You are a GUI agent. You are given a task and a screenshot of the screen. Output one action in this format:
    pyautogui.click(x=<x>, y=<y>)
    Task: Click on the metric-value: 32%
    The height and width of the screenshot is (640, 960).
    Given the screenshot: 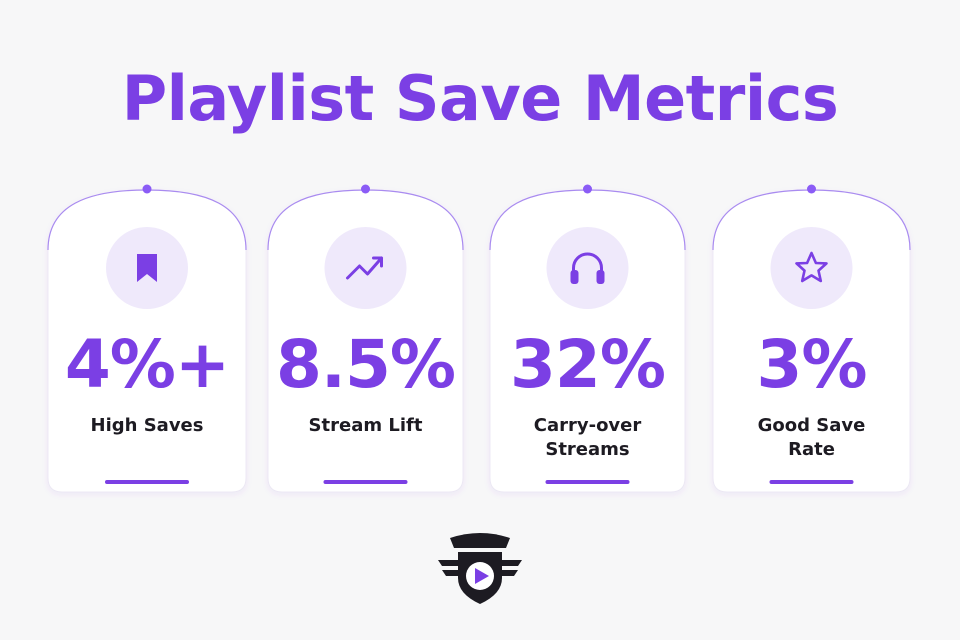 What is the action you would take?
    pyautogui.click(x=588, y=364)
    